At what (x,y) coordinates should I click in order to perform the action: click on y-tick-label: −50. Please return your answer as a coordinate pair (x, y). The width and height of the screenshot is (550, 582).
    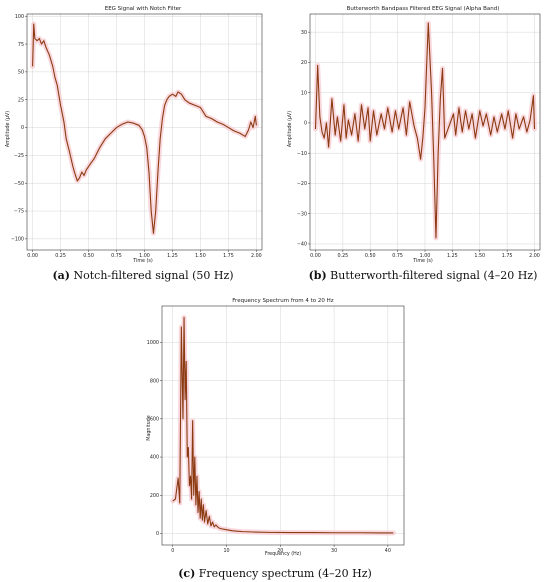
    Looking at the image, I should click on (19, 184).